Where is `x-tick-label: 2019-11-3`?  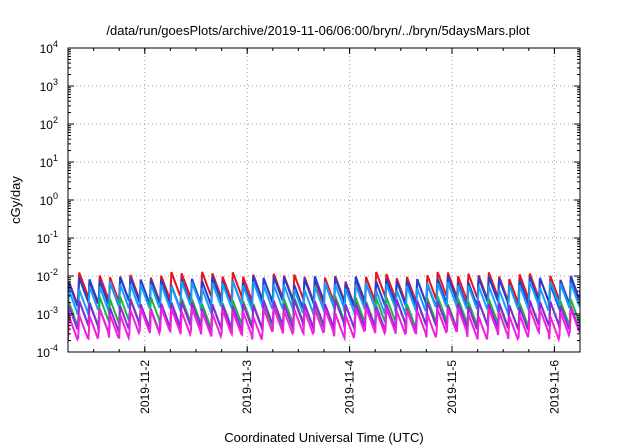
x-tick-label: 2019-11-3 is located at coordinates (247, 387).